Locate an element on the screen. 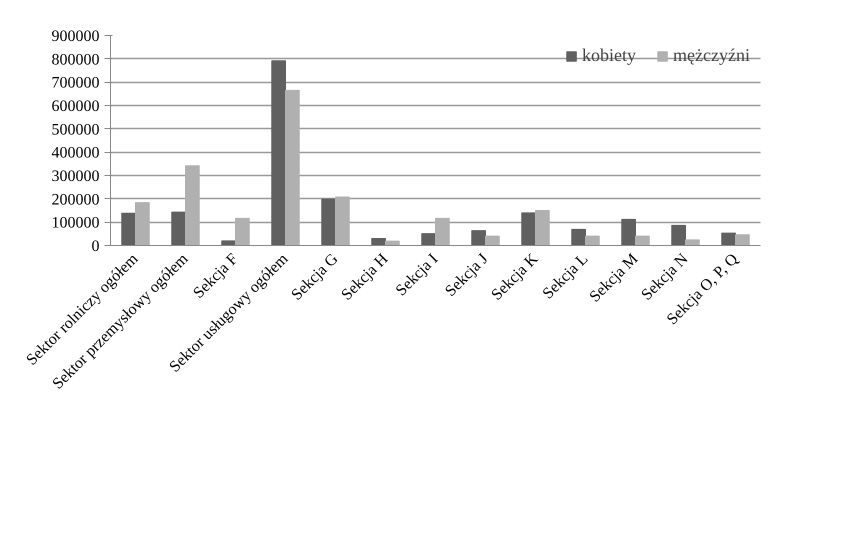 This screenshot has width=865, height=535. y-tick-label: 100000 is located at coordinates (76, 223).